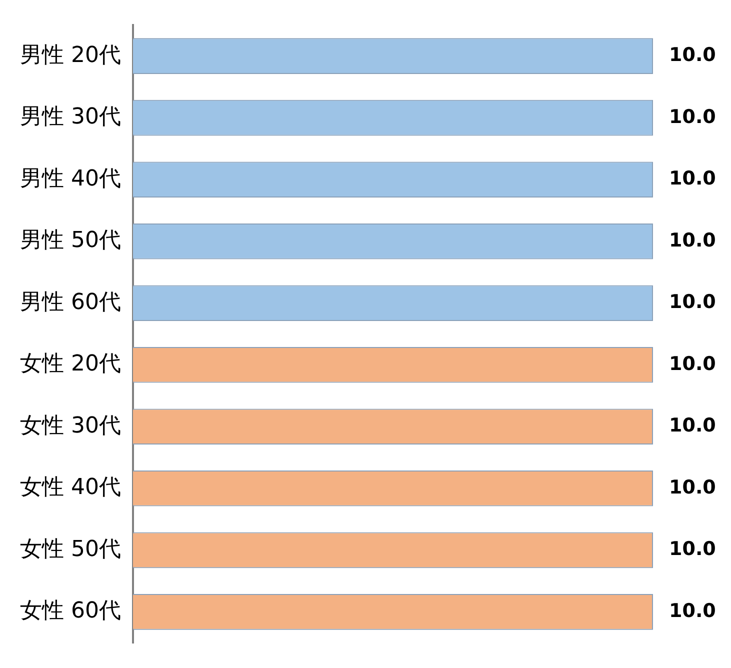 Image resolution: width=731 pixels, height=668 pixels. What do you see at coordinates (70, 241) in the screenshot?
I see `y-tick-label: 男性 50代` at bounding box center [70, 241].